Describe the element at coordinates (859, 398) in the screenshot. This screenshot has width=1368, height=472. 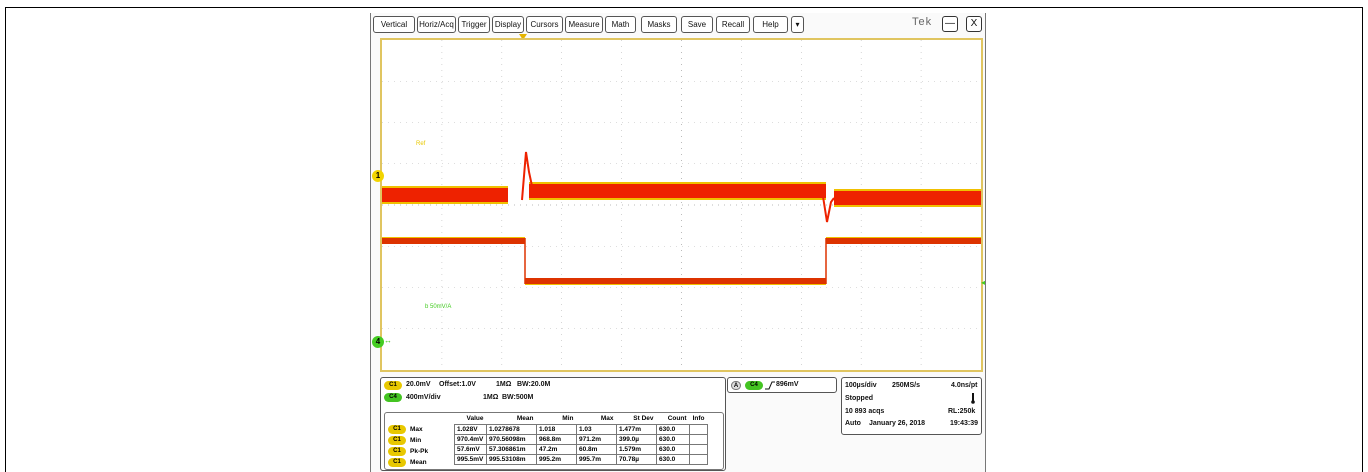
I see `acq-state: Stopped` at that location.